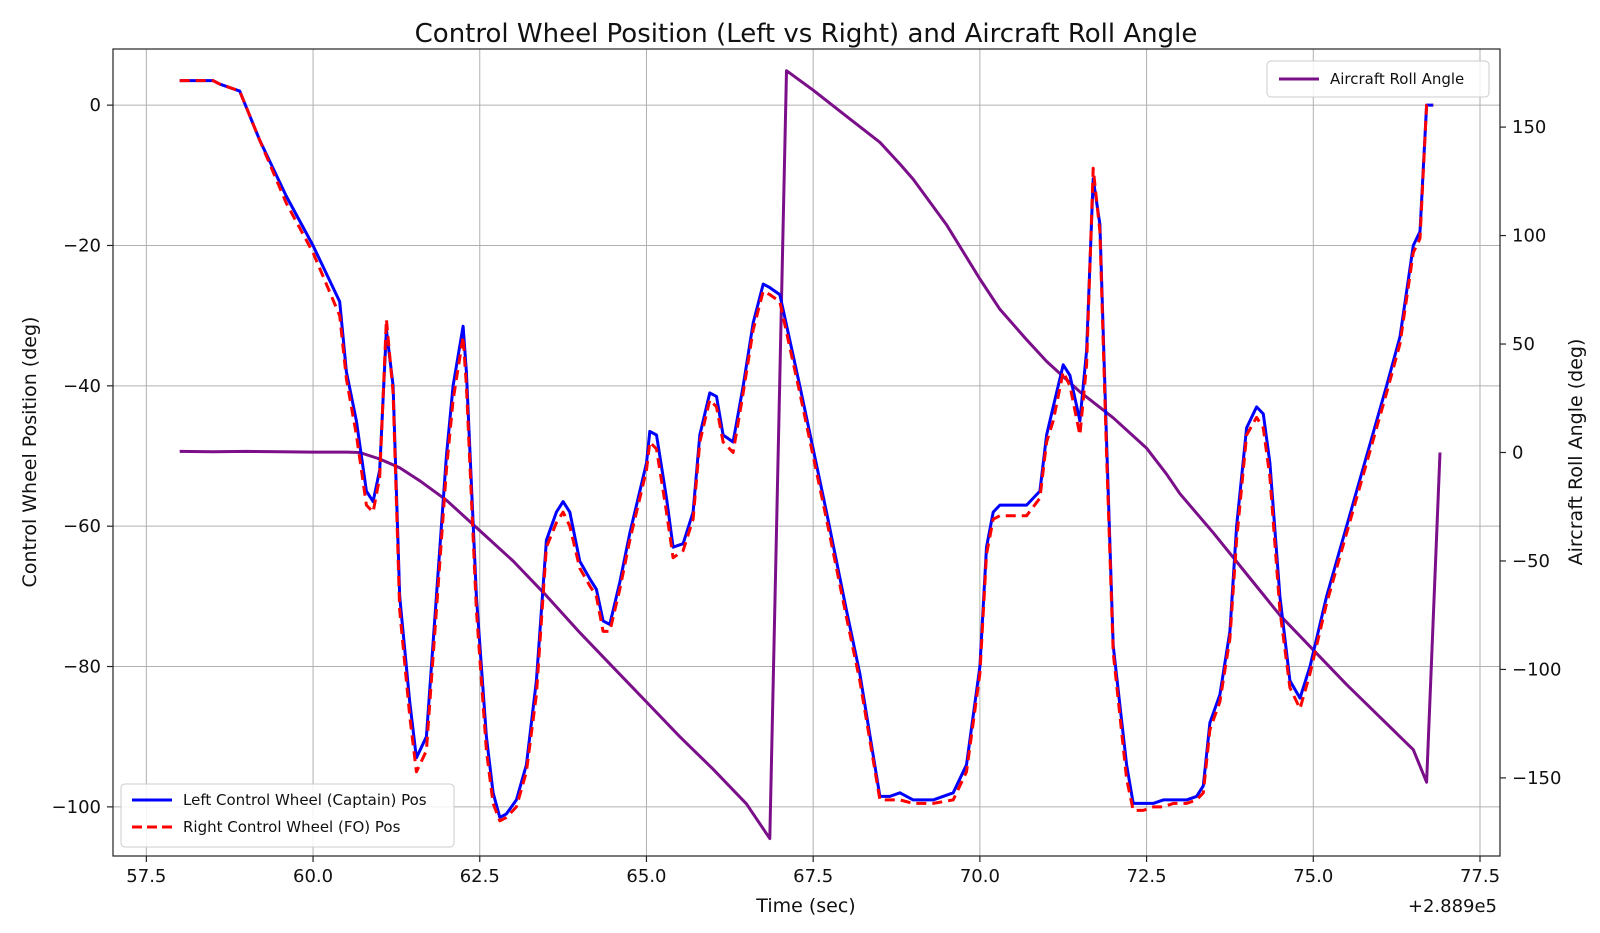  I want to click on y-left-tick-label: −40, so click(82, 386).